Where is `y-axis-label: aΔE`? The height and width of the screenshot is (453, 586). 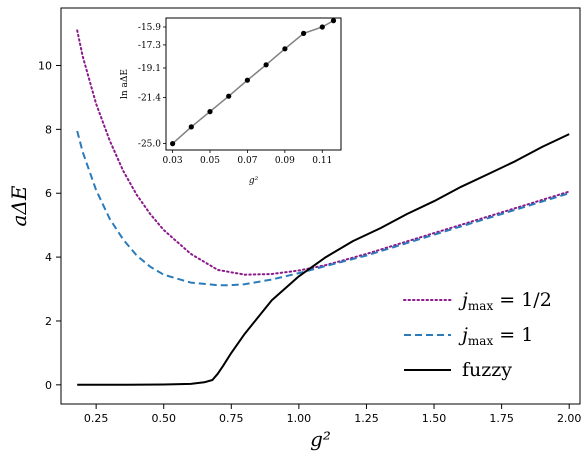 y-axis-label: aΔE is located at coordinates (19, 205).